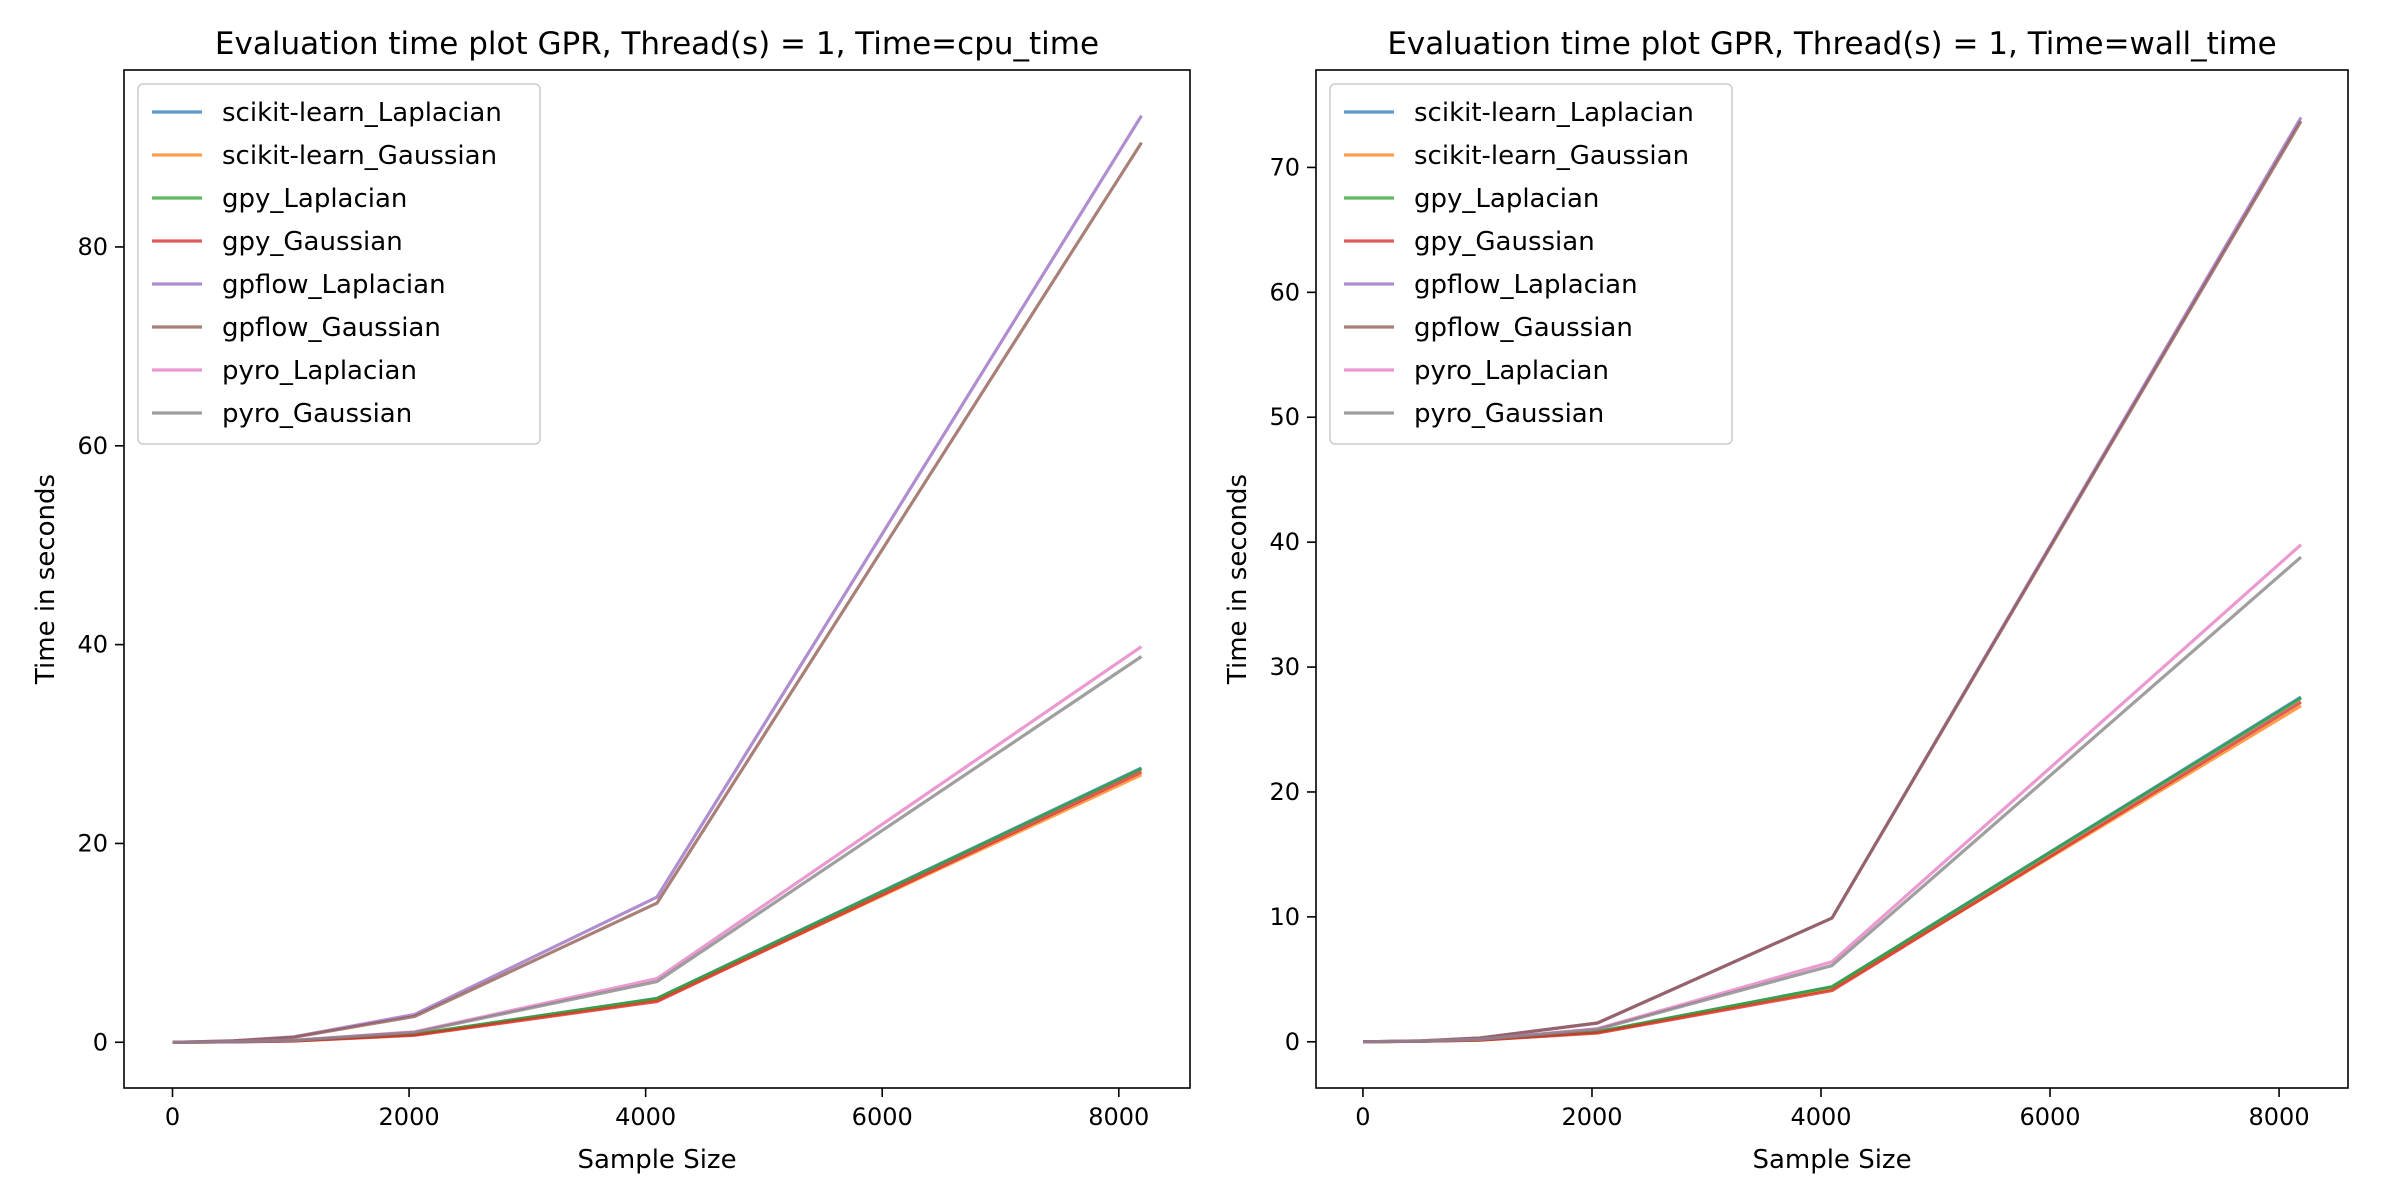 The height and width of the screenshot is (1200, 2400). I want to click on y-tick-label: 80, so click(92, 247).